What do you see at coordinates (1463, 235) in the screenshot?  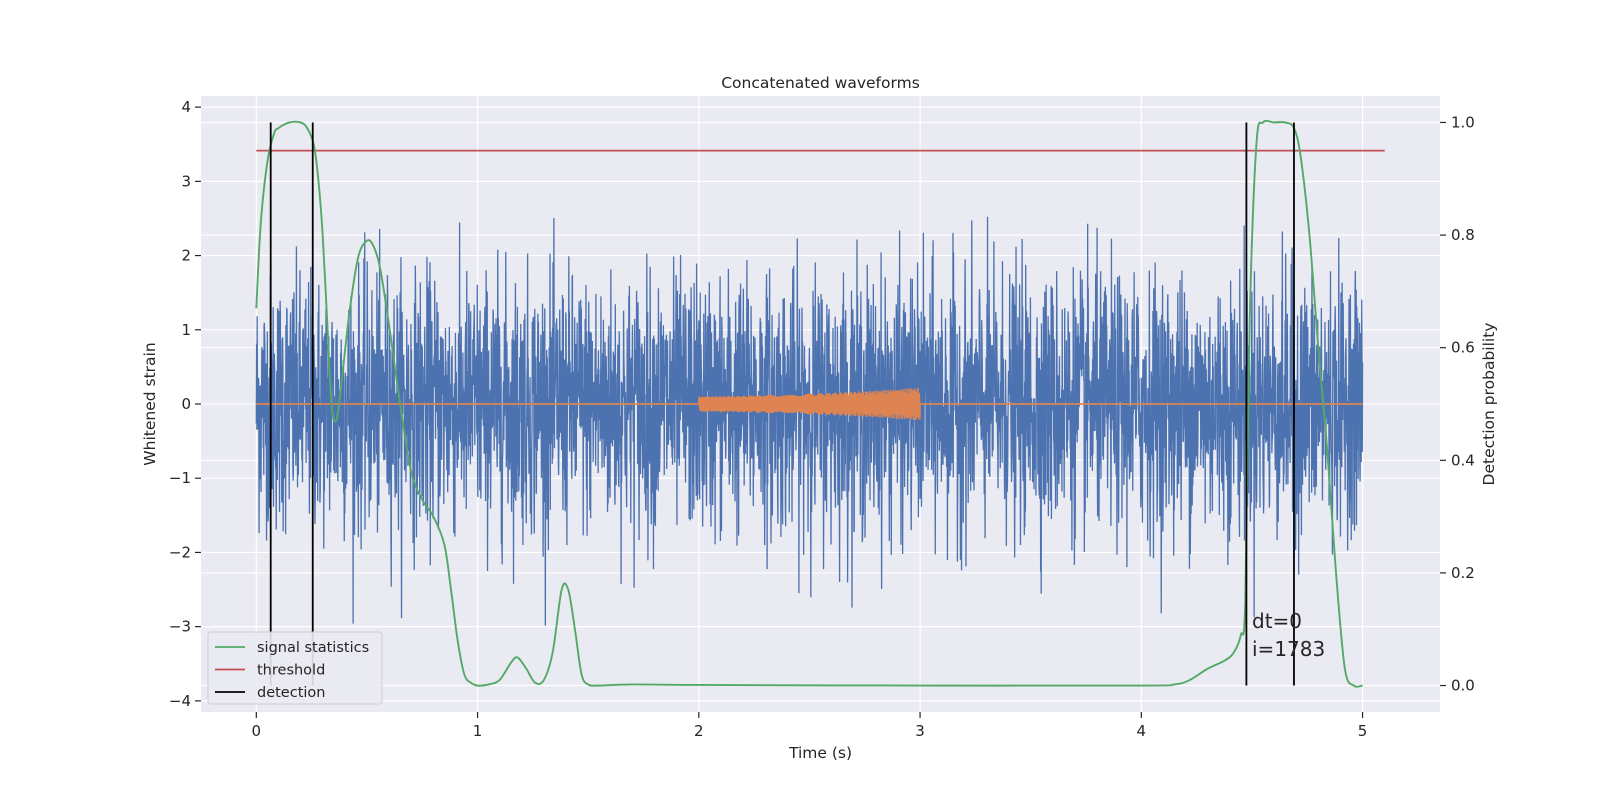 I see `y2-tick-label: 0.8` at bounding box center [1463, 235].